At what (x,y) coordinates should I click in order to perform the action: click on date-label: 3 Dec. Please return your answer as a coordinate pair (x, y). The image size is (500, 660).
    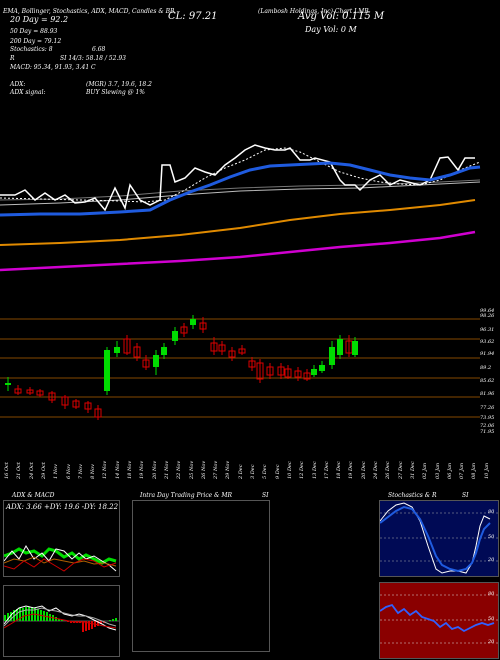
    Looking at the image, I should click on (253, 471).